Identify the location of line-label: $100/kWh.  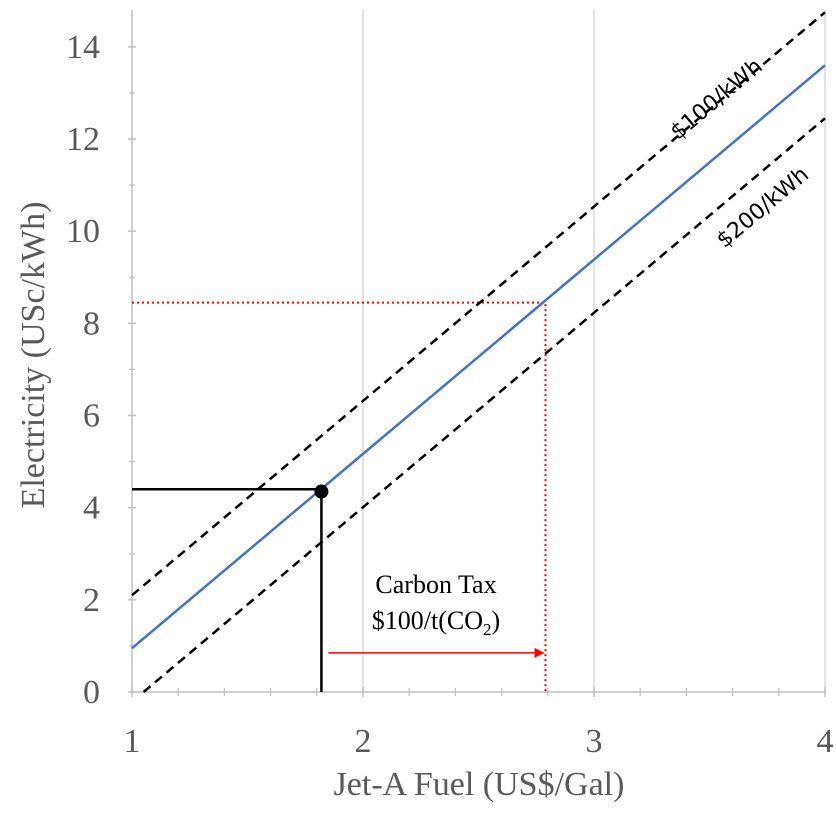
(717, 99).